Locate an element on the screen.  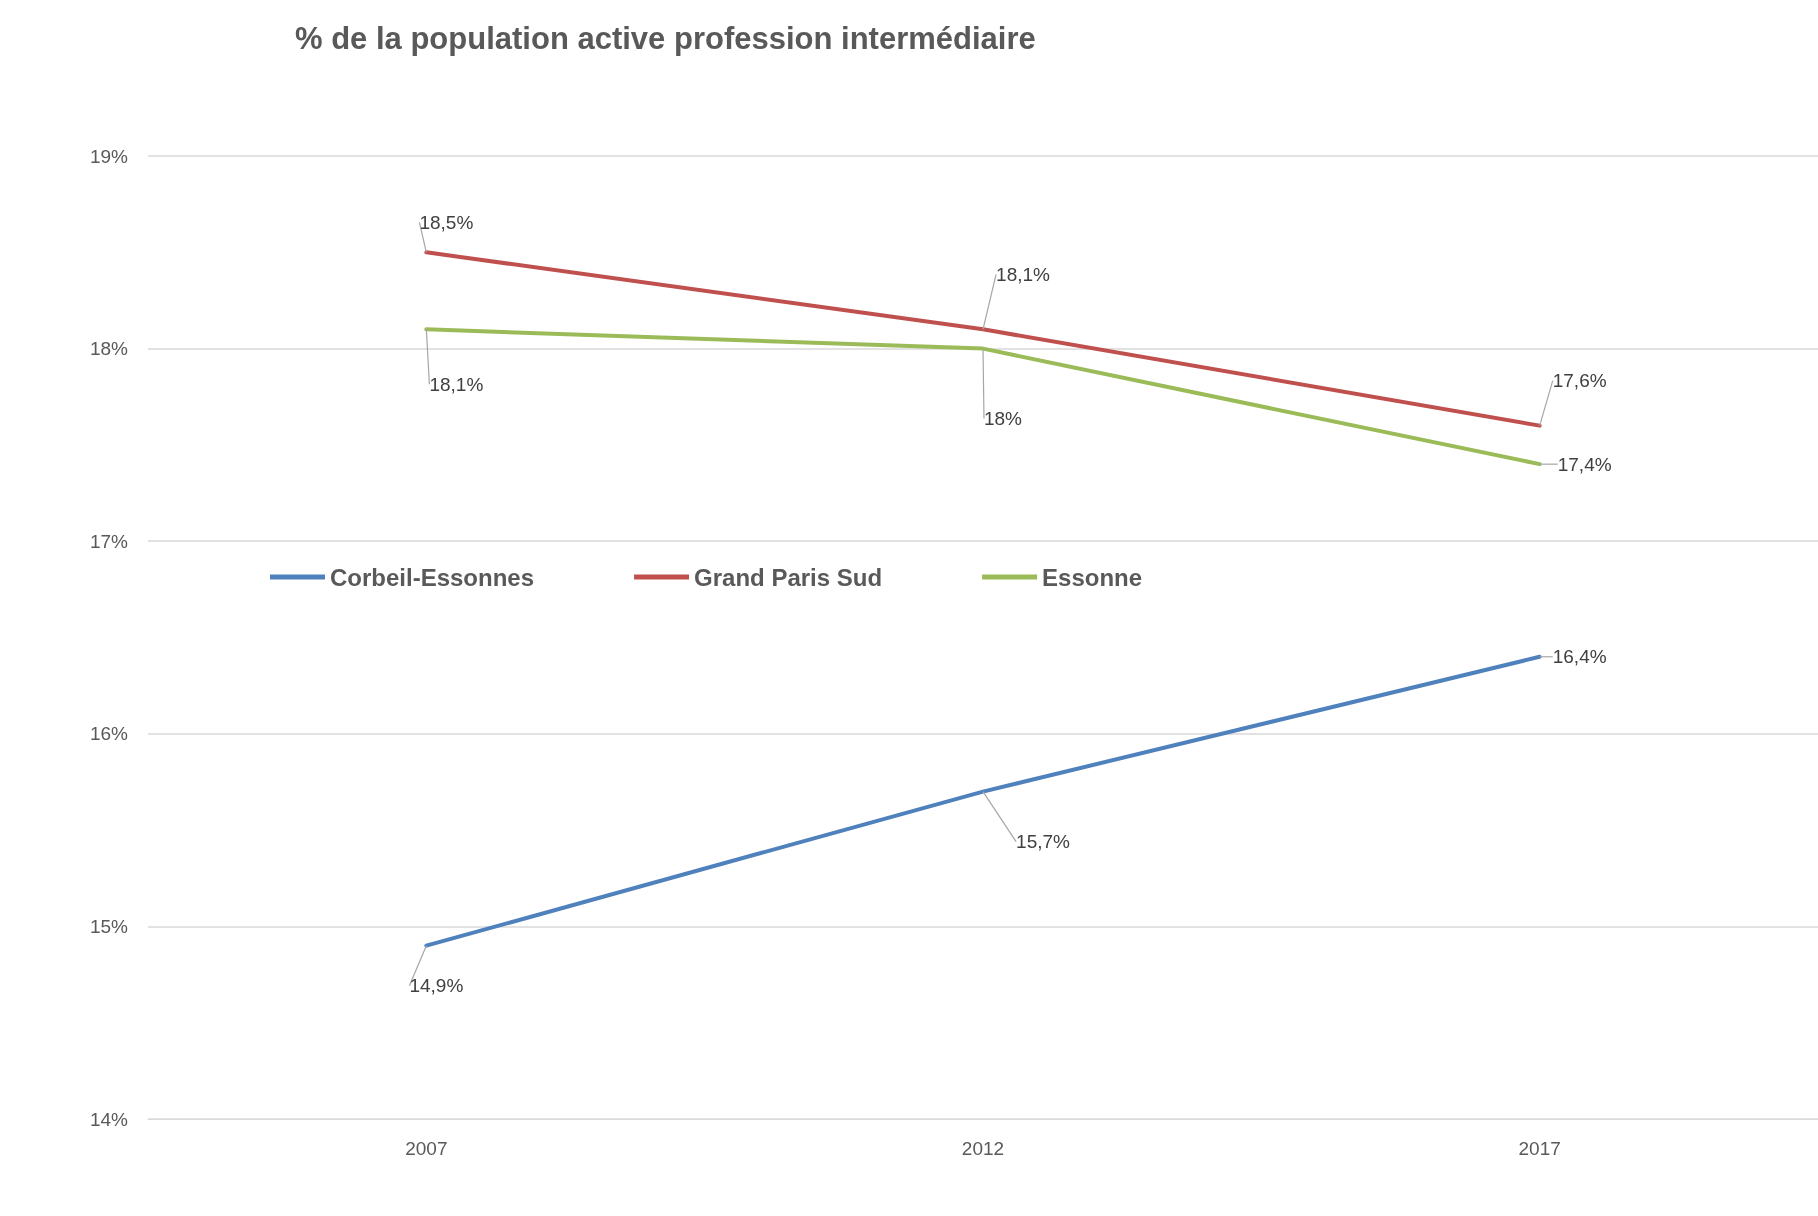
data-label: 18% is located at coordinates (1003, 419).